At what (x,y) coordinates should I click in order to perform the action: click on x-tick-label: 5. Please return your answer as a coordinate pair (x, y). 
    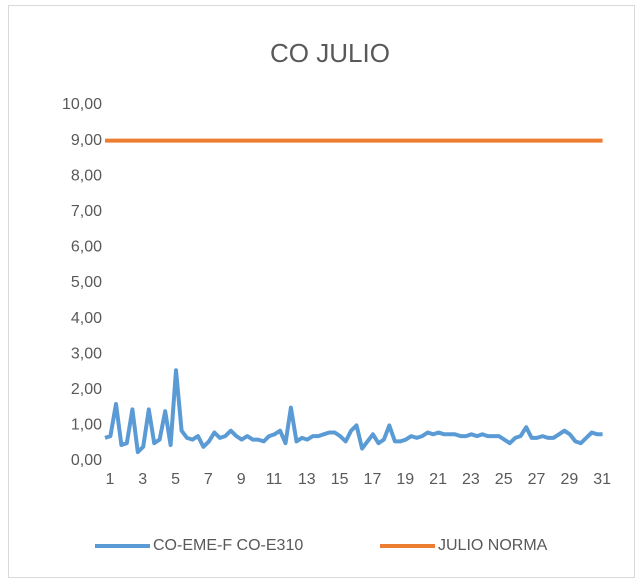
    Looking at the image, I should click on (175, 479).